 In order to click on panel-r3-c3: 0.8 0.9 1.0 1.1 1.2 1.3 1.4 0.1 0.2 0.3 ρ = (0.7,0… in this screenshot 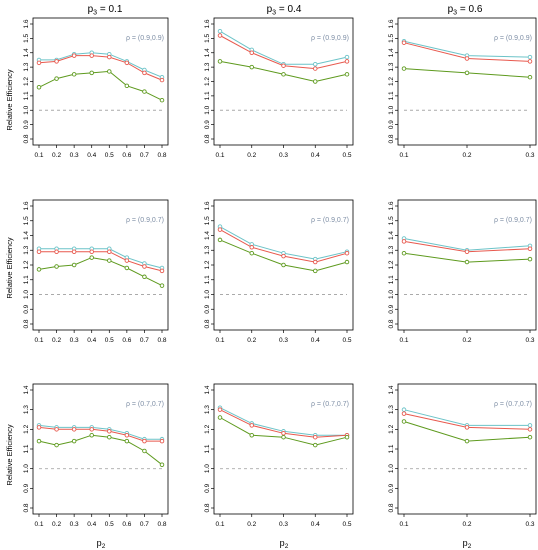, I will do `click(462, 455)`.